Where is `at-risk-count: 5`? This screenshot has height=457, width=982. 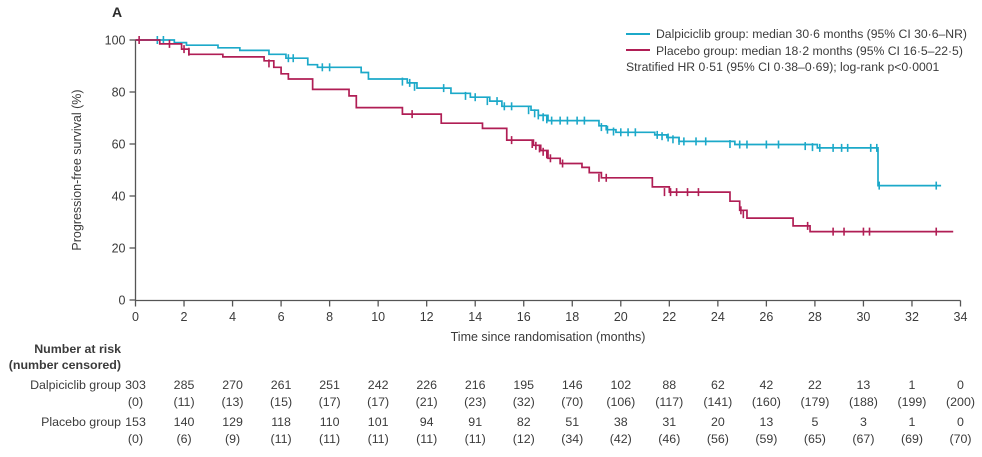
at-risk-count: 5 is located at coordinates (815, 422).